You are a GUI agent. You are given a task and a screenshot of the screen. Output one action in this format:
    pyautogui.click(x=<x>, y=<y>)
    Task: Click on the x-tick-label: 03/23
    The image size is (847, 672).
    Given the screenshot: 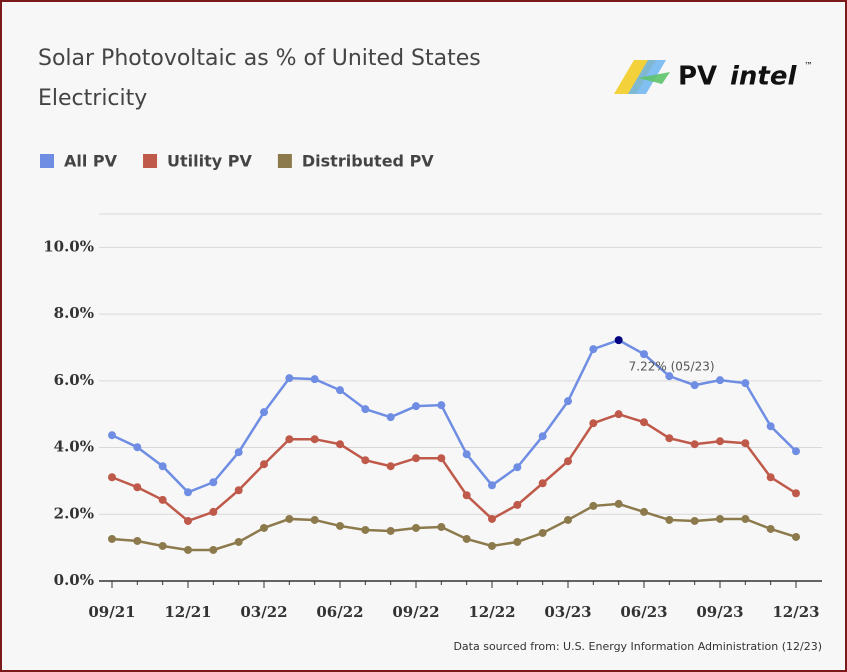 What is the action you would take?
    pyautogui.click(x=567, y=612)
    